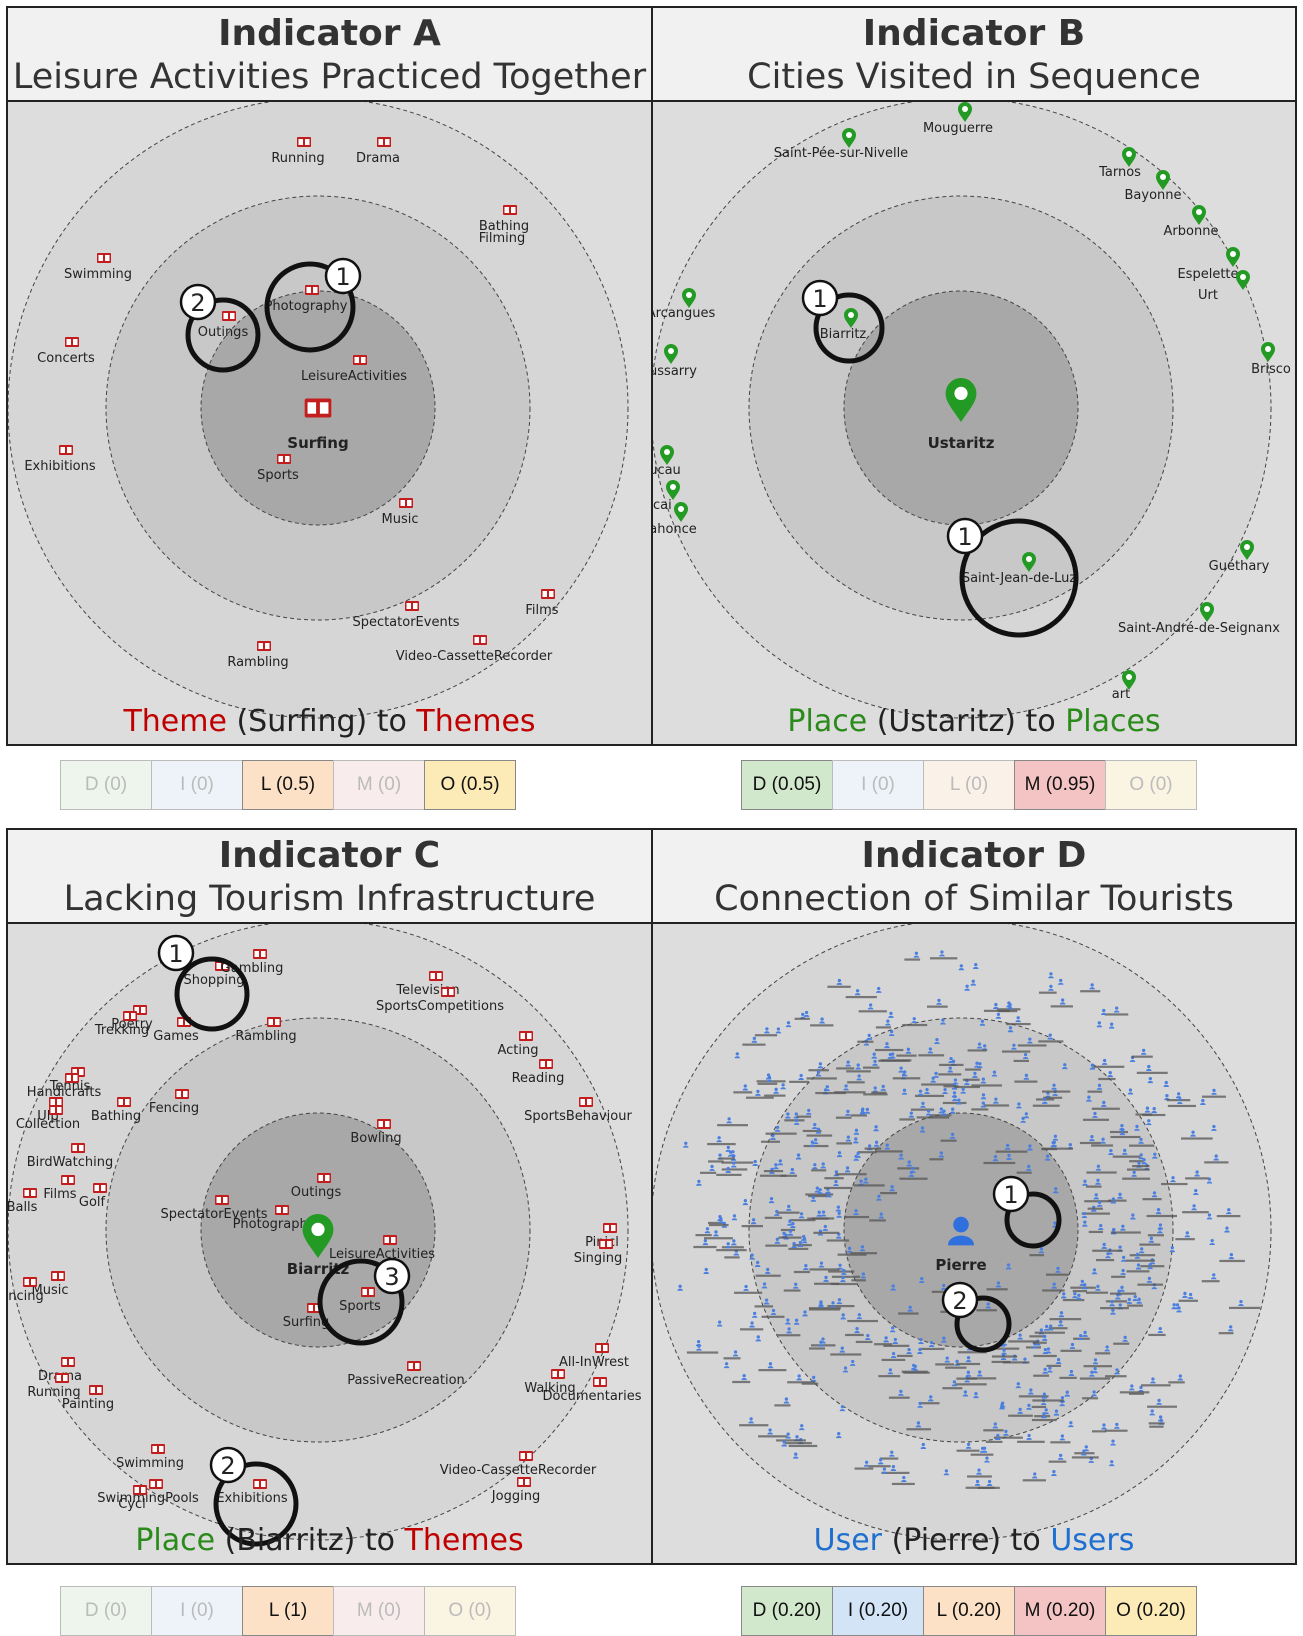  I want to click on node-label: Music, so click(400, 519).